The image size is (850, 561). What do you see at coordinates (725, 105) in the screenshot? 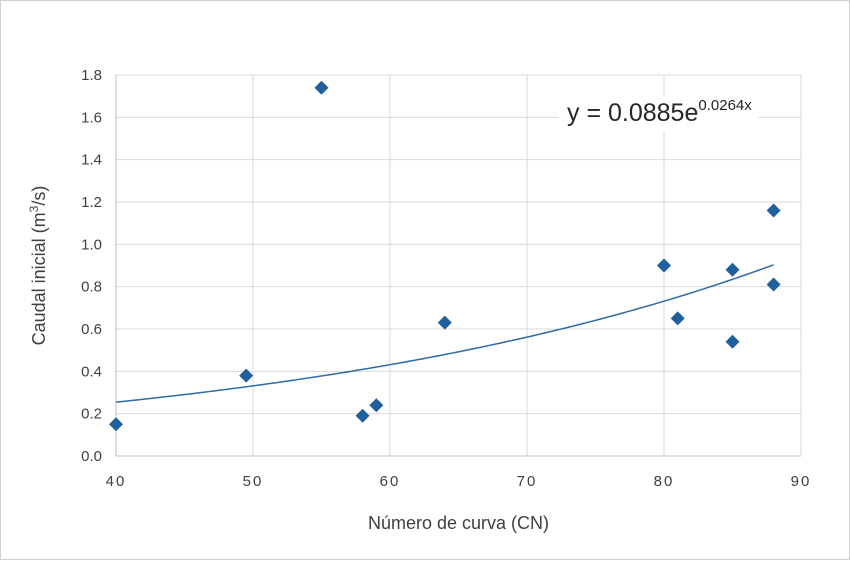
I see `equation-exponent: 0.0264x` at bounding box center [725, 105].